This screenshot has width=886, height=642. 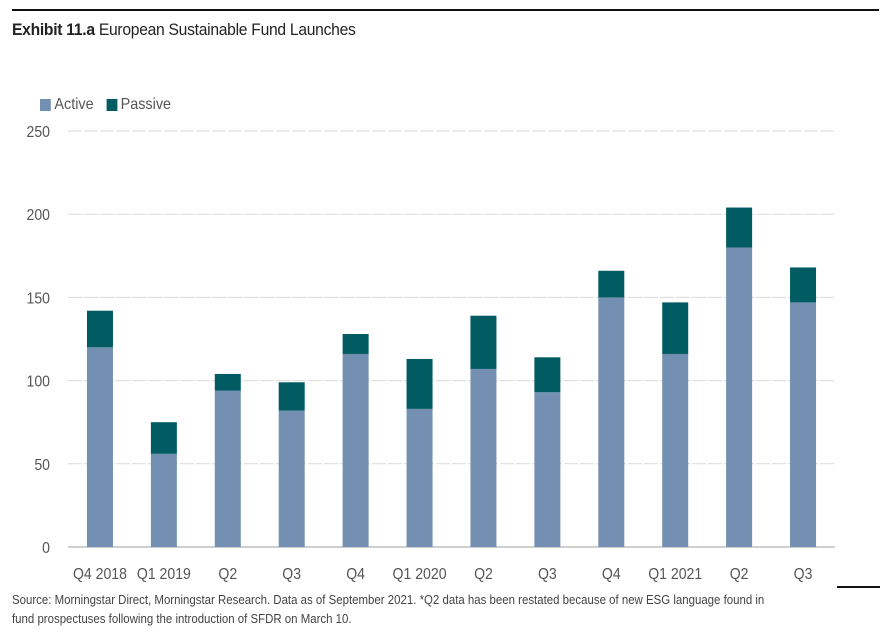 What do you see at coordinates (74, 104) in the screenshot?
I see `legend-label-active: Active` at bounding box center [74, 104].